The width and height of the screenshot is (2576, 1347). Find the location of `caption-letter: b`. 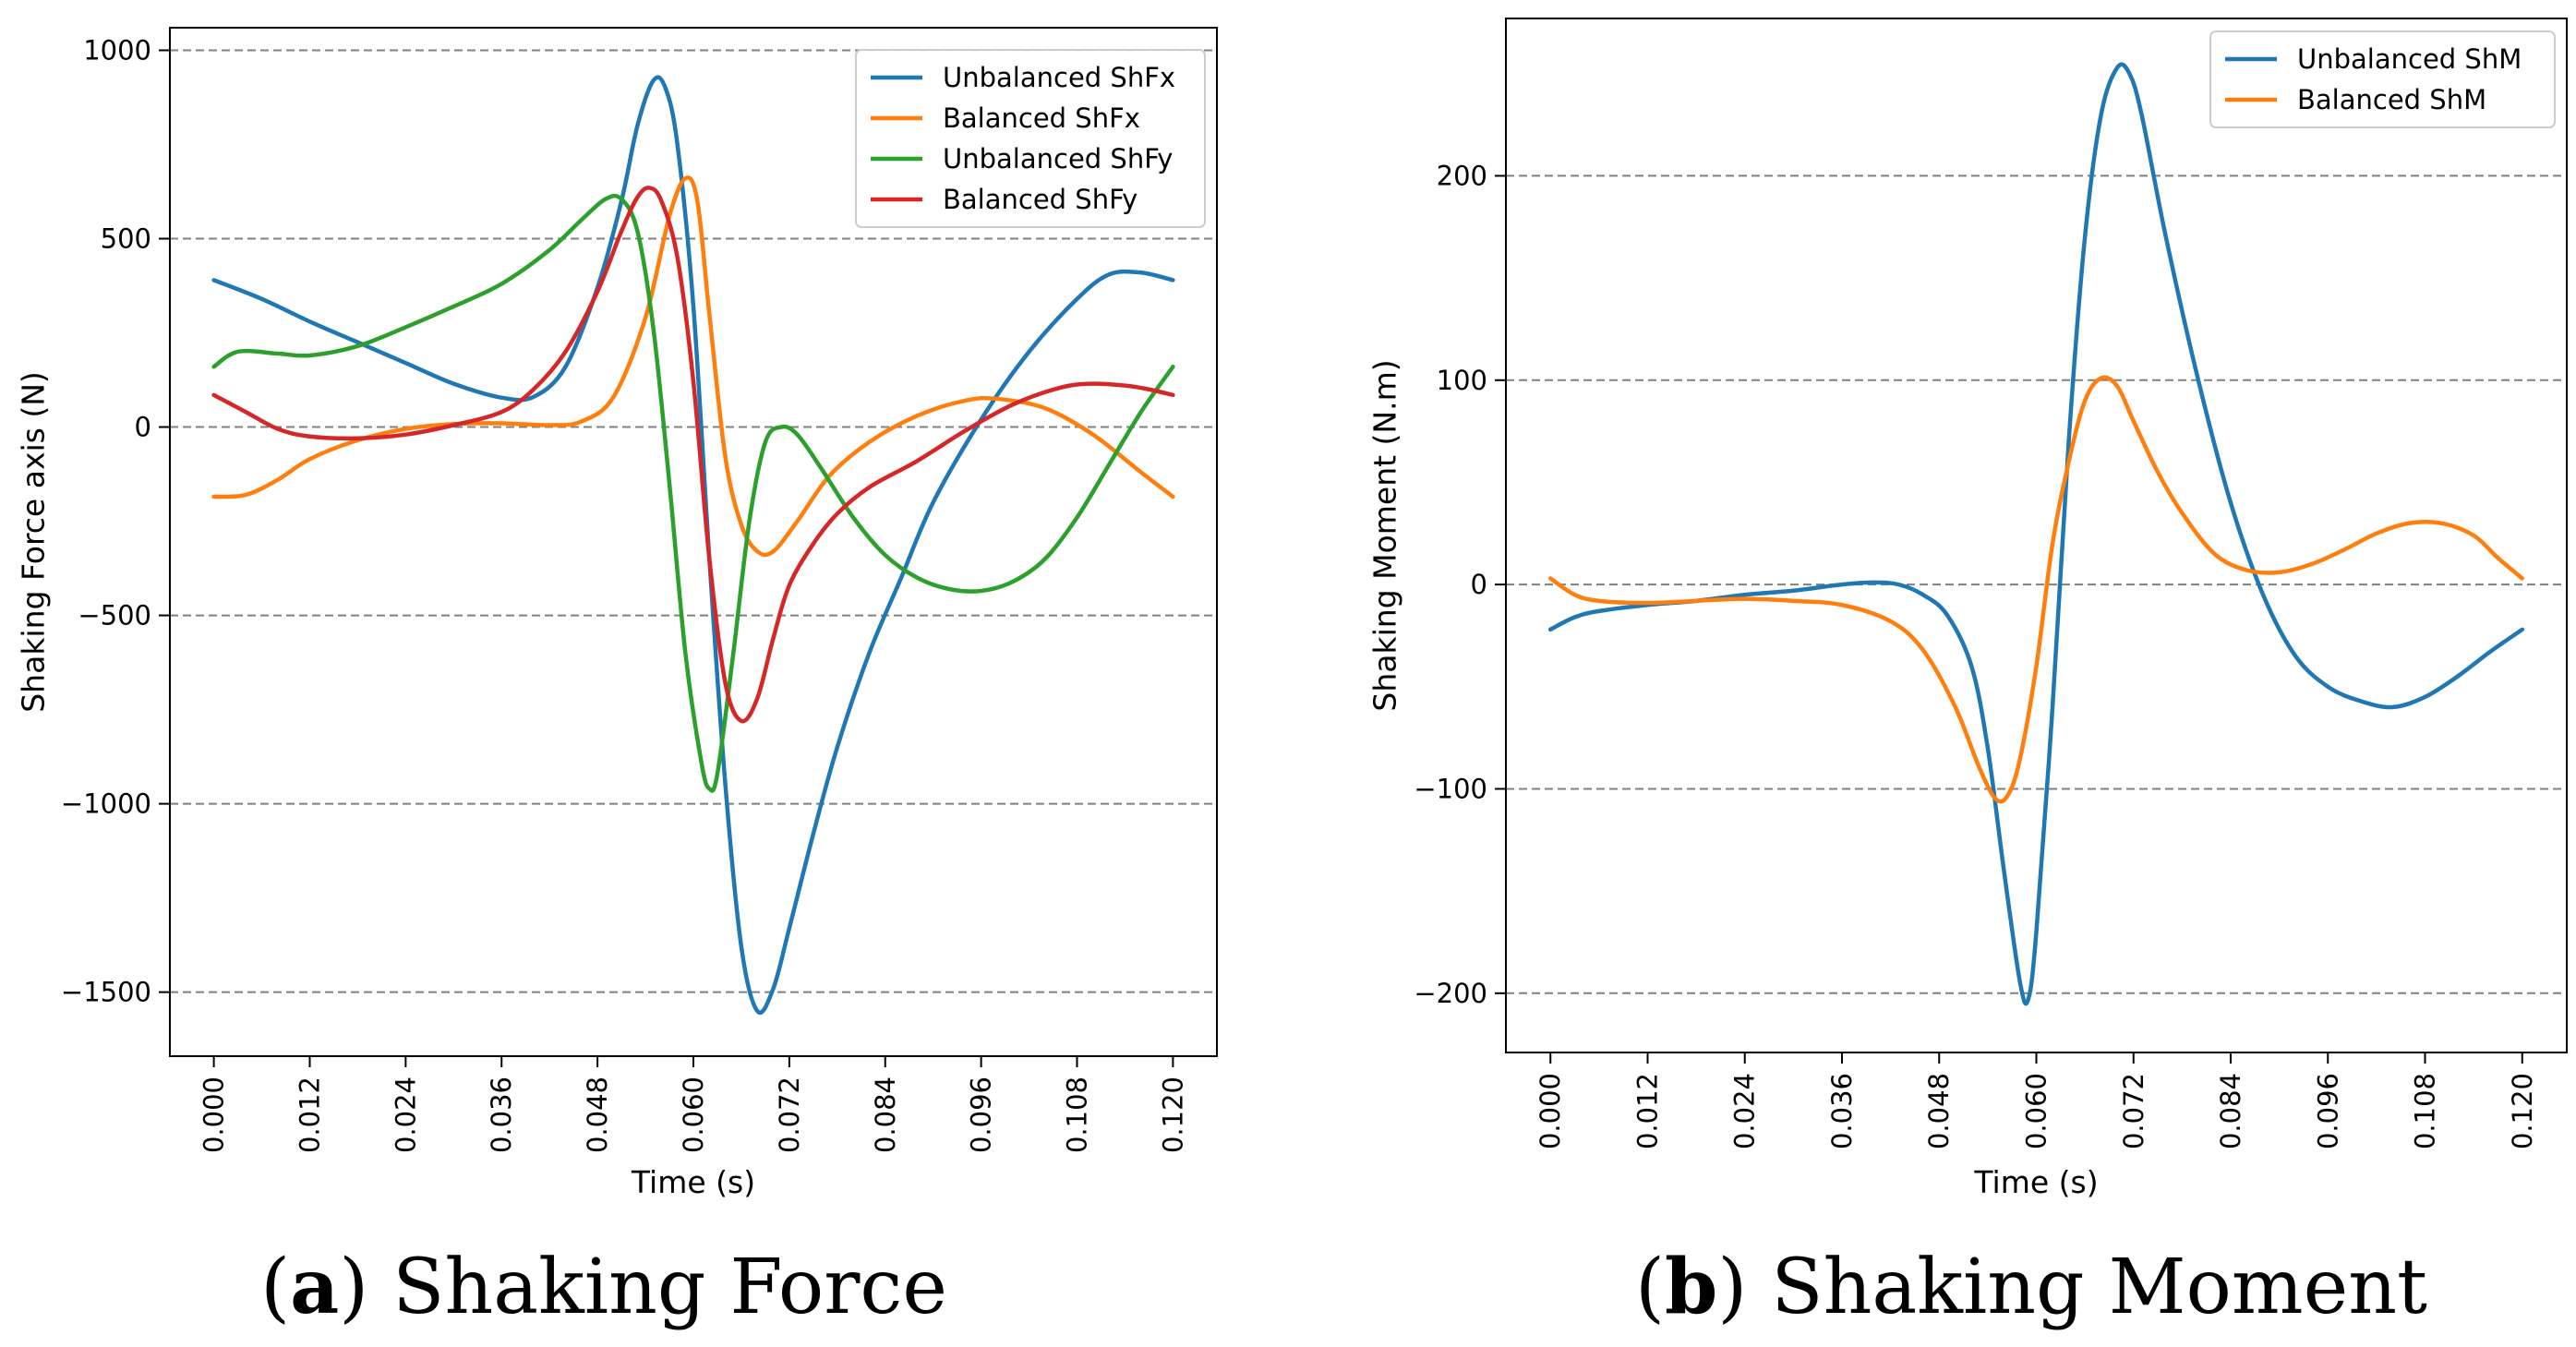

caption-letter: b is located at coordinates (1691, 1287).